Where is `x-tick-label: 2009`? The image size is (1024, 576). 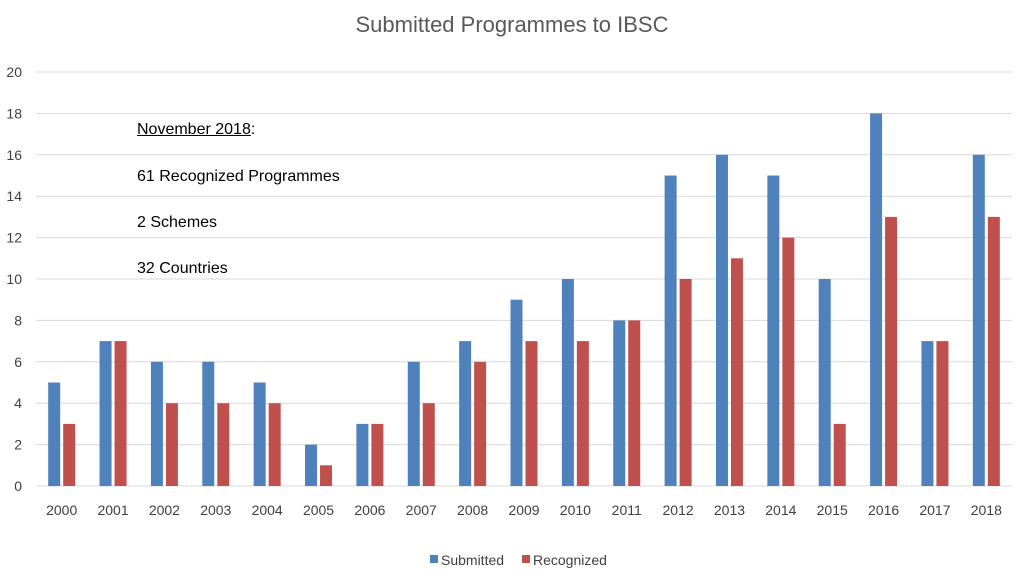
x-tick-label: 2009 is located at coordinates (523, 510).